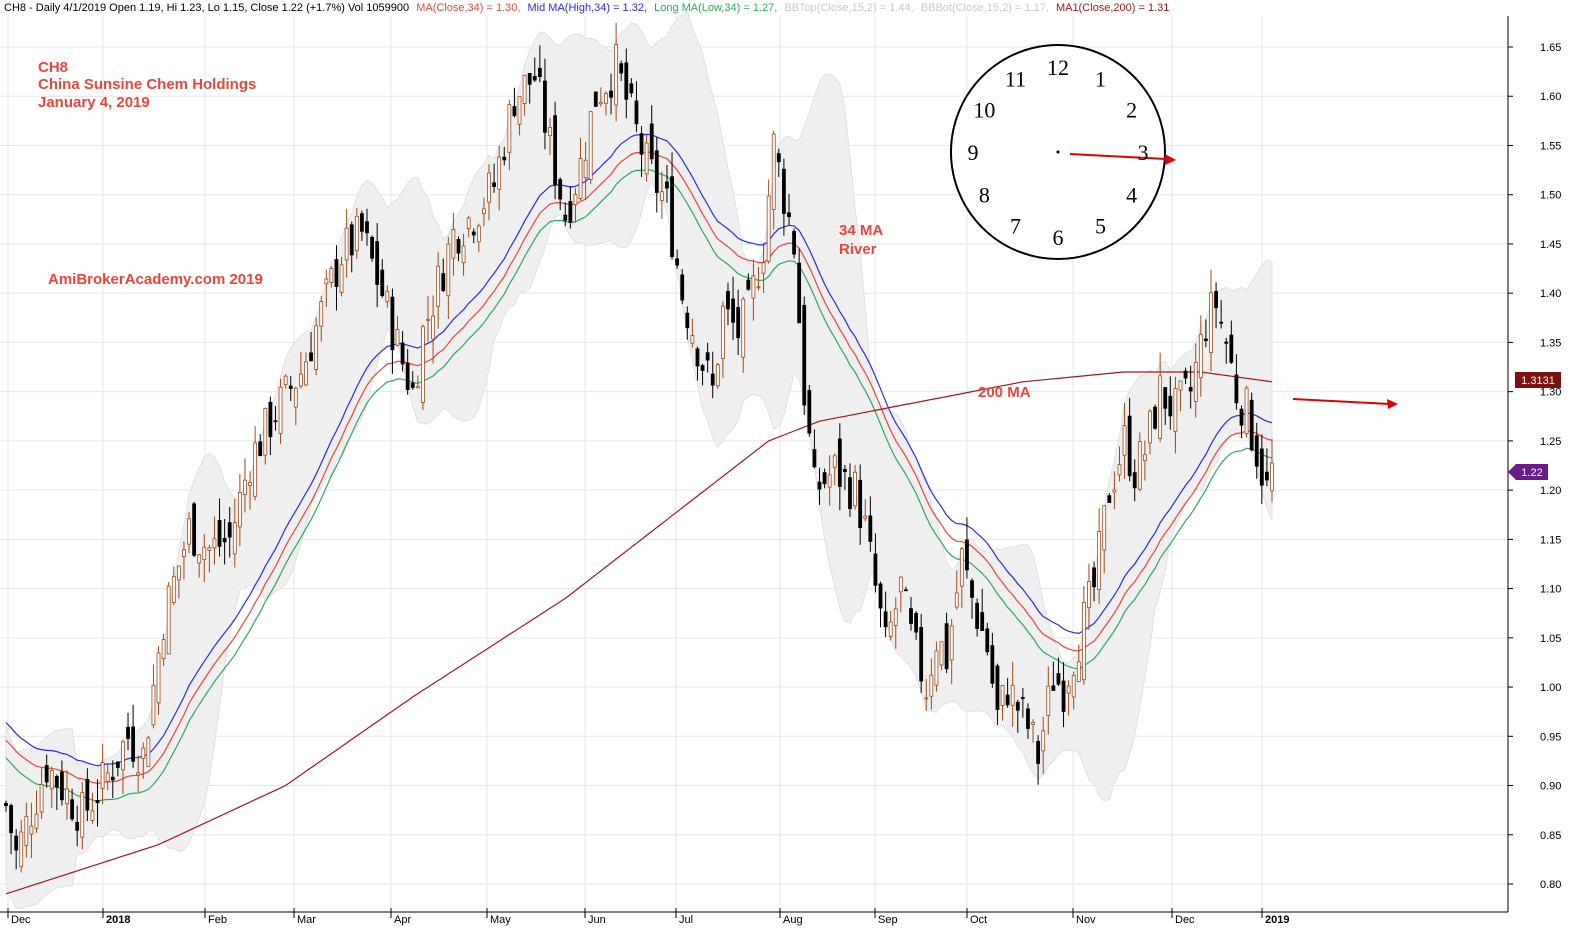 This screenshot has width=1580, height=934. Describe the element at coordinates (888, 920) in the screenshot. I see `x-tick-label: Sep` at that location.